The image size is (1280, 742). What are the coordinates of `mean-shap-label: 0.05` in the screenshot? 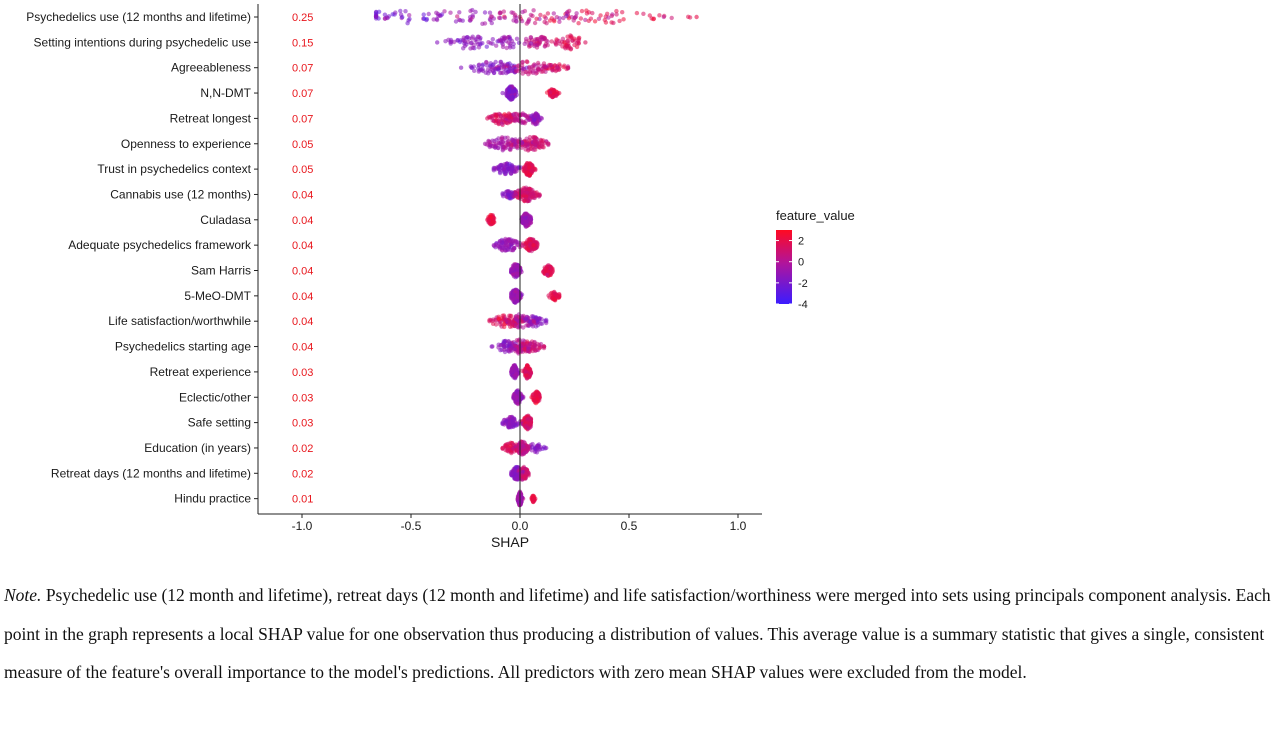 It's located at (302, 170).